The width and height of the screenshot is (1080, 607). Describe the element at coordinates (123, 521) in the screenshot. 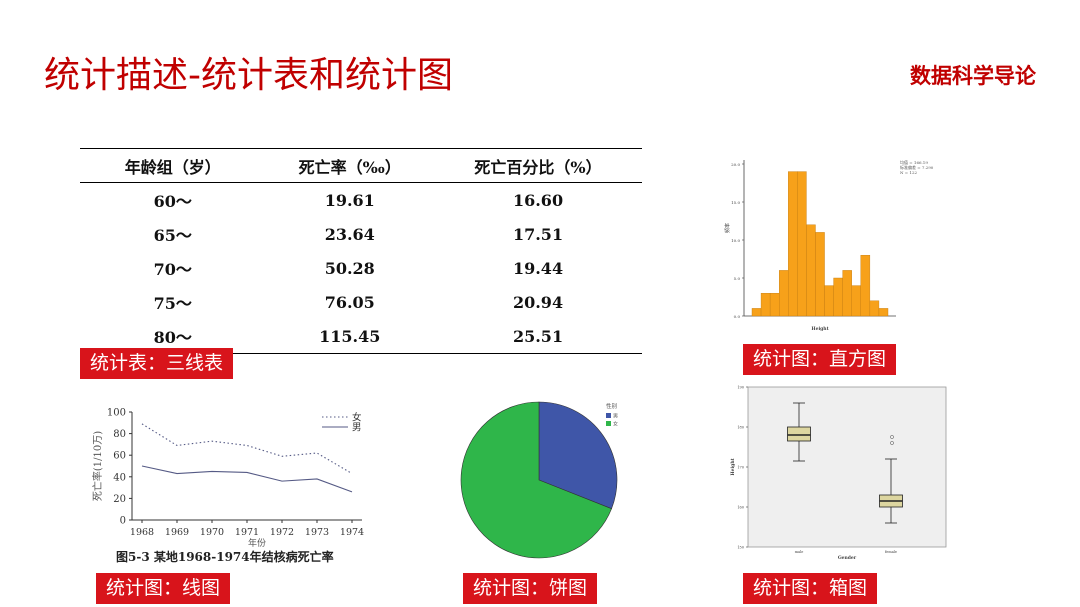

I see `y-tick-label: 0` at that location.